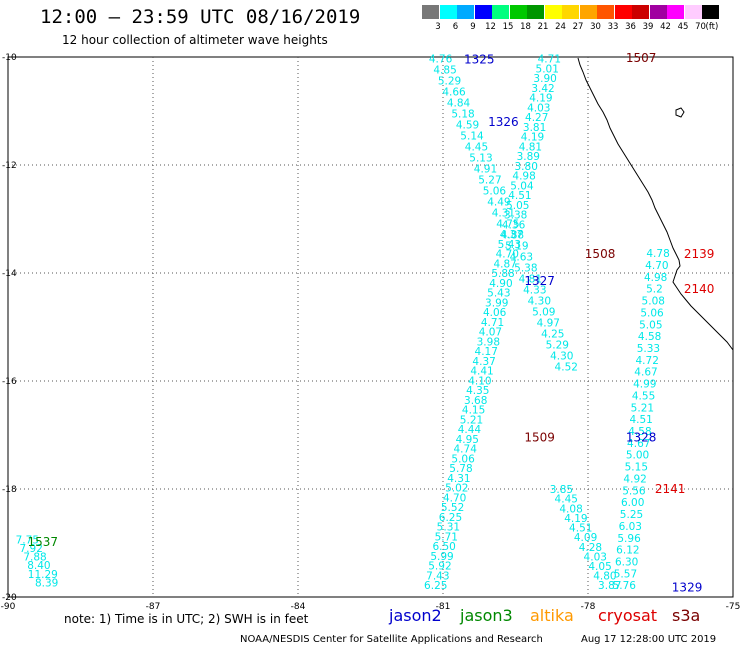 The image size is (740, 650). Describe the element at coordinates (521, 258) in the screenshot. I see `wave-height-value: 4.63` at that location.